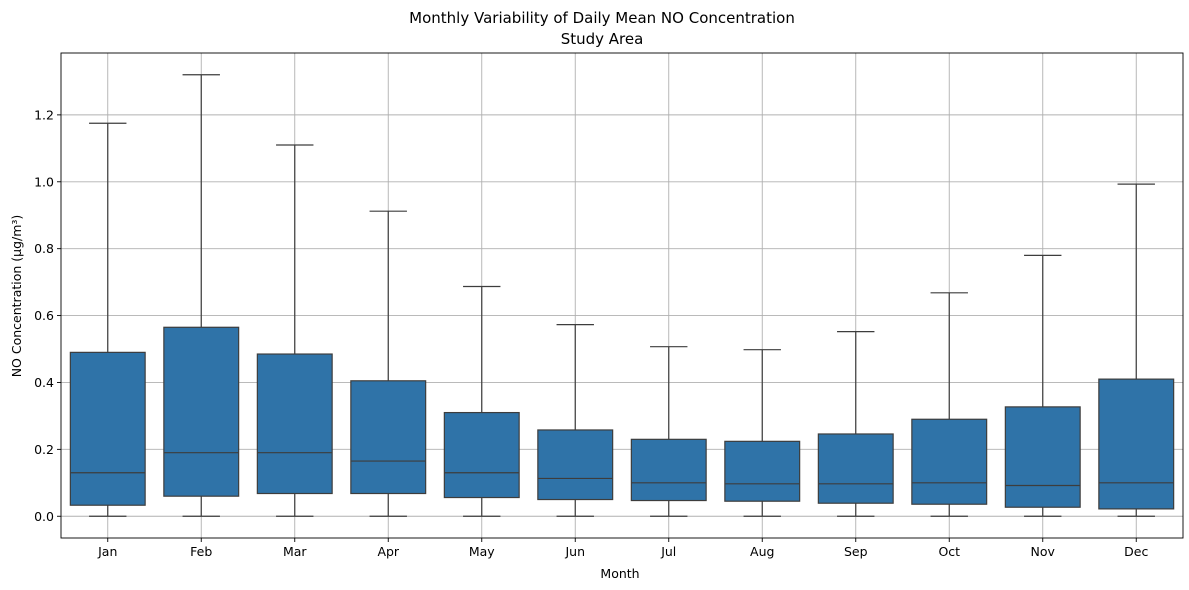 This screenshot has height=590, width=1189. What do you see at coordinates (295, 551) in the screenshot?
I see `x-tick-label: Mar` at bounding box center [295, 551].